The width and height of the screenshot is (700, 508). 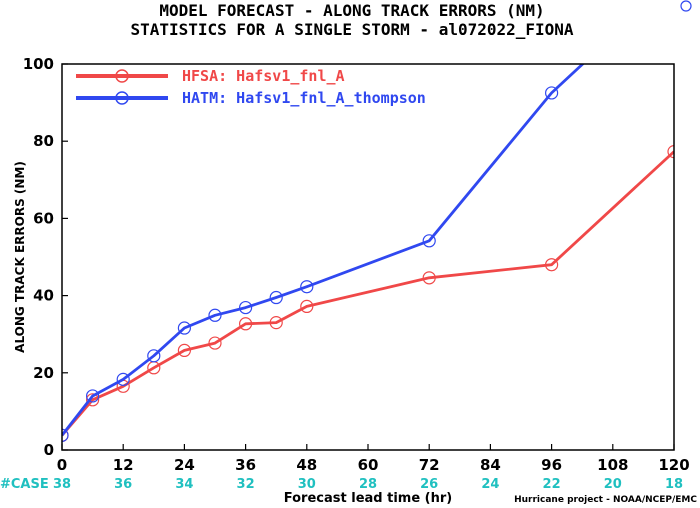 What do you see at coordinates (62, 465) in the screenshot?
I see `x-tick-label: 0` at bounding box center [62, 465].